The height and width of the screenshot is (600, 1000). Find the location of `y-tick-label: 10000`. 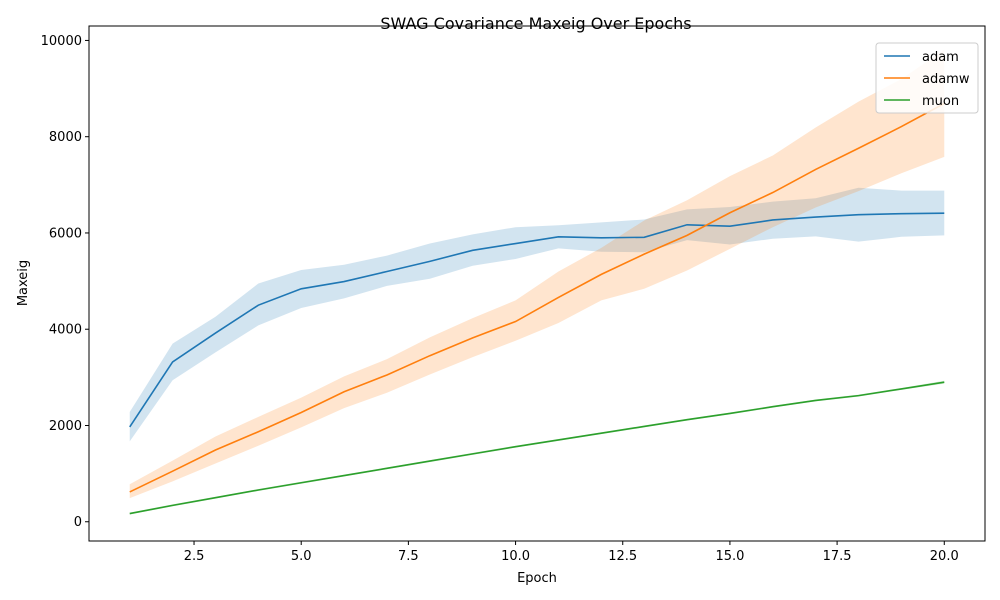

y-tick-label: 10000 is located at coordinates (61, 41).